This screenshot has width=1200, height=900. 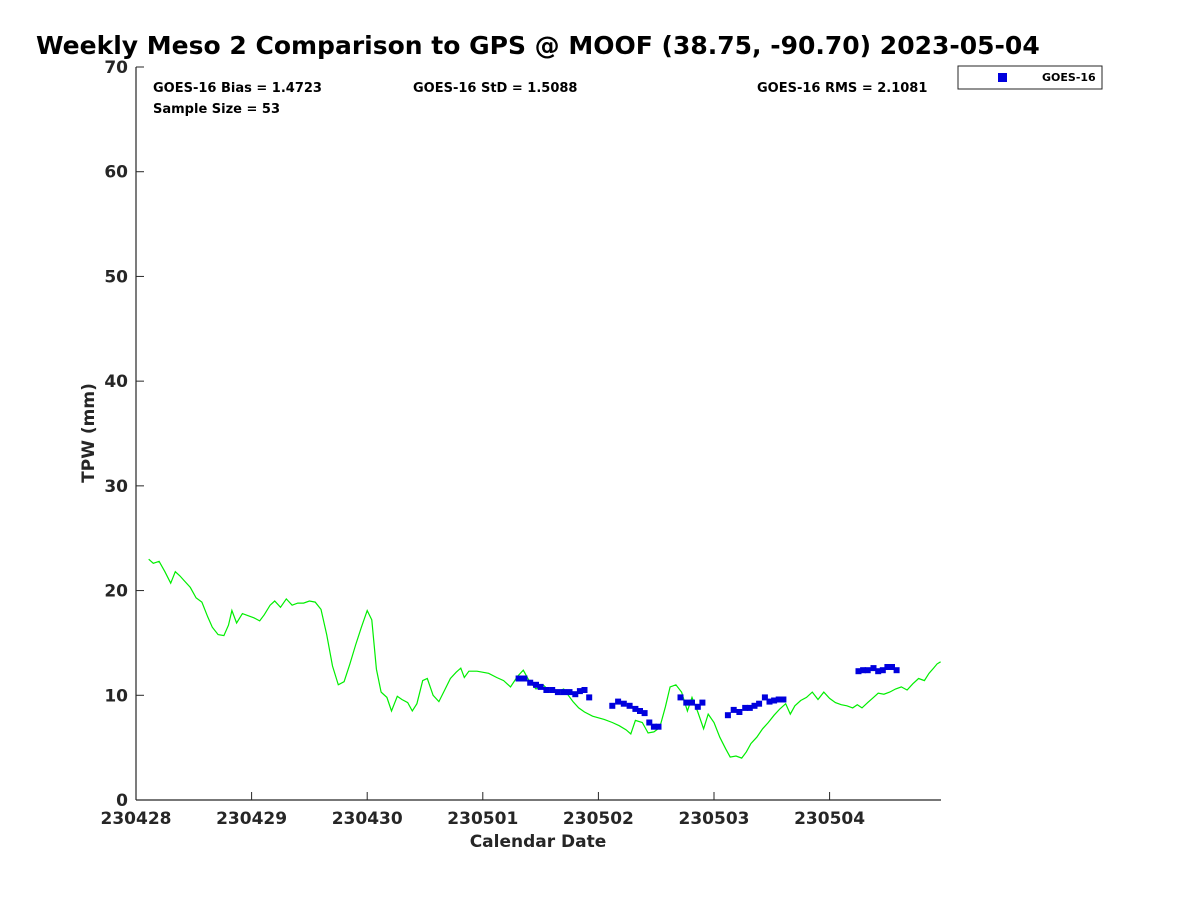 I want to click on y-tick-label: 50, so click(x=116, y=277).